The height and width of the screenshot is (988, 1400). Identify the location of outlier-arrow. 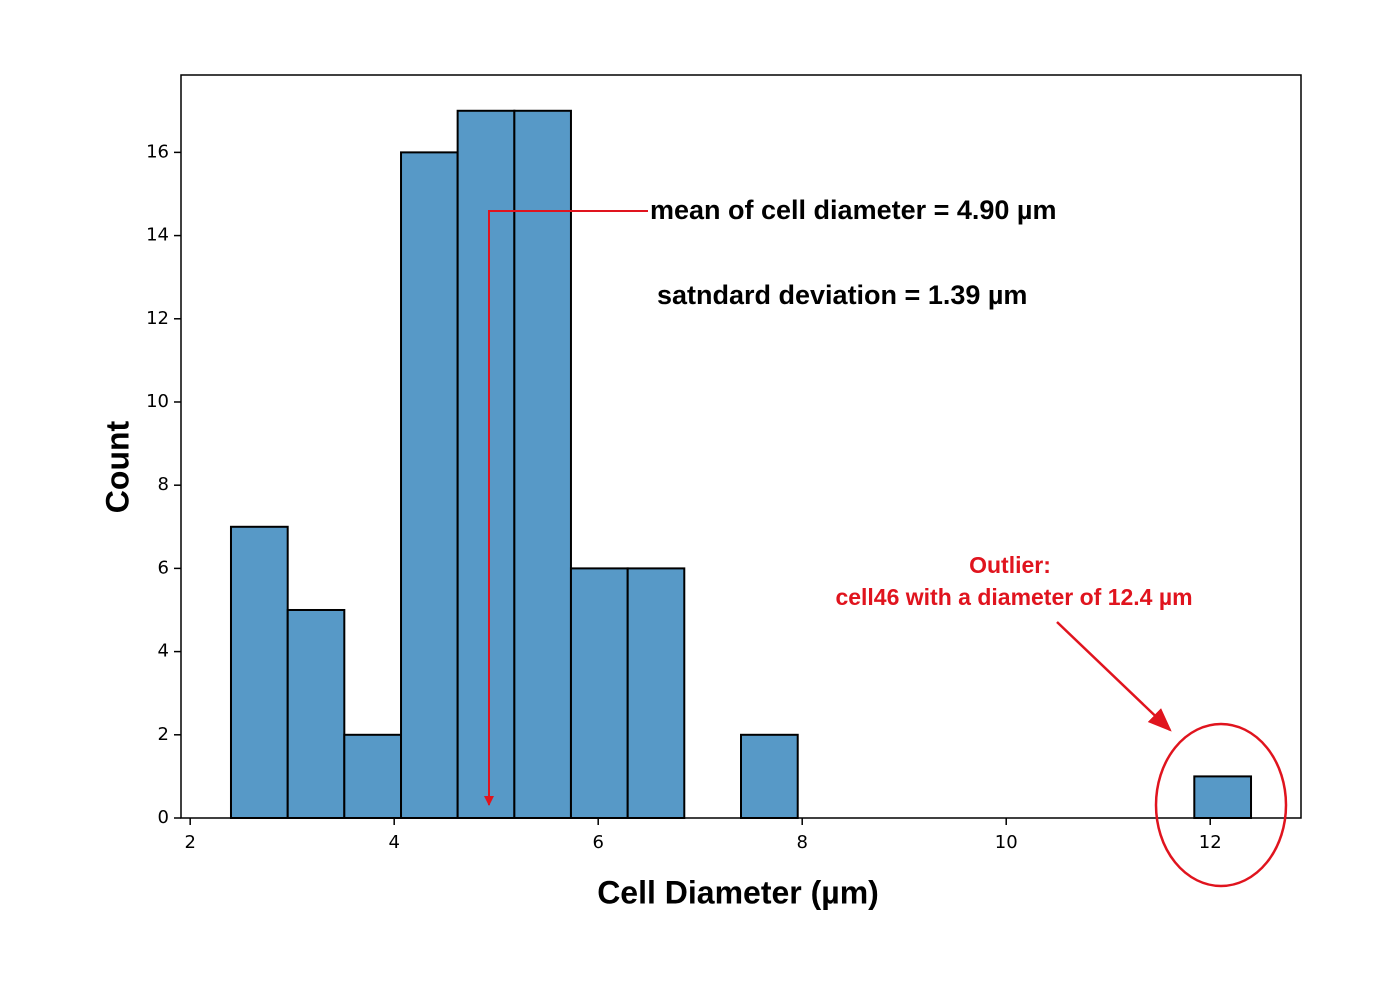
(1114, 676).